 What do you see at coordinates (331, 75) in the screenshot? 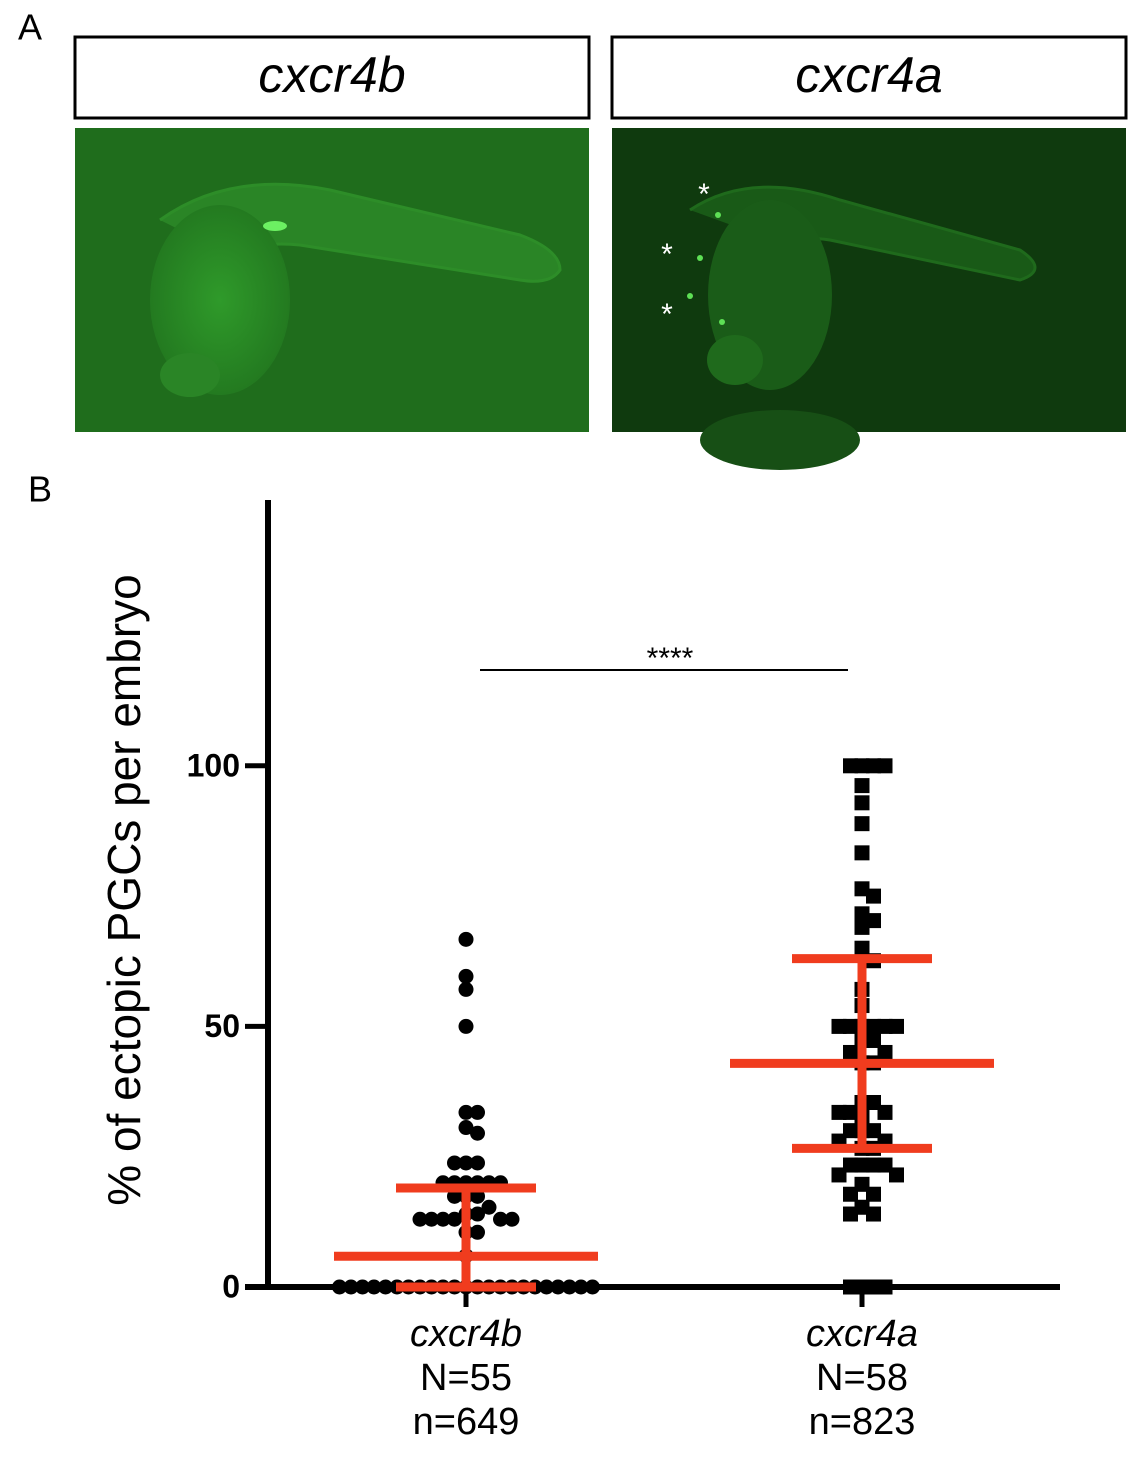
I see `panel-title: cxcr4b` at bounding box center [331, 75].